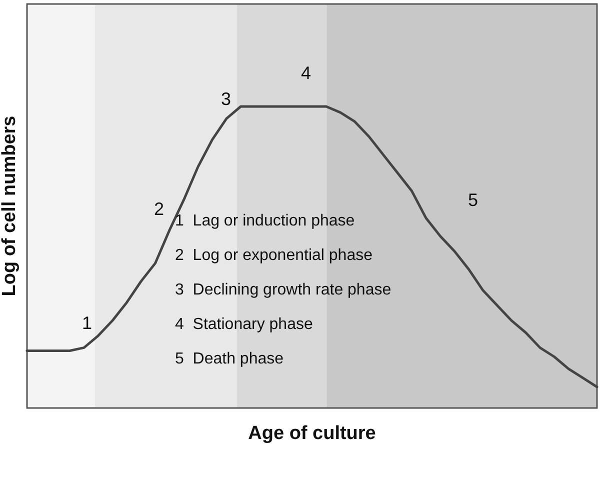 This screenshot has height=479, width=607. Describe the element at coordinates (473, 200) in the screenshot. I see `annotation: 5` at that location.